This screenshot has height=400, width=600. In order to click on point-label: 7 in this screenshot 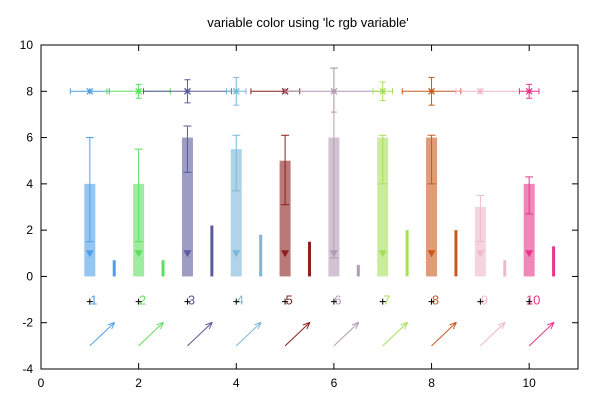, I will do `click(386, 300)`.